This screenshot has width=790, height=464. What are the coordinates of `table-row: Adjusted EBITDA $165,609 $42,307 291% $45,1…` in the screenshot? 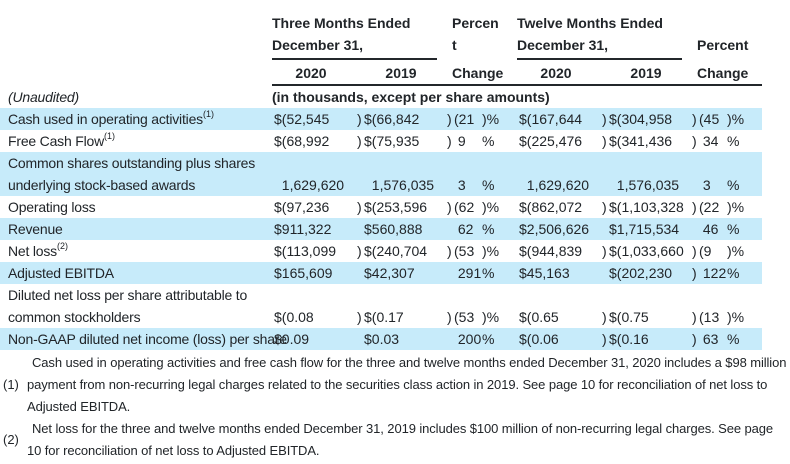 It's located at (381, 273).